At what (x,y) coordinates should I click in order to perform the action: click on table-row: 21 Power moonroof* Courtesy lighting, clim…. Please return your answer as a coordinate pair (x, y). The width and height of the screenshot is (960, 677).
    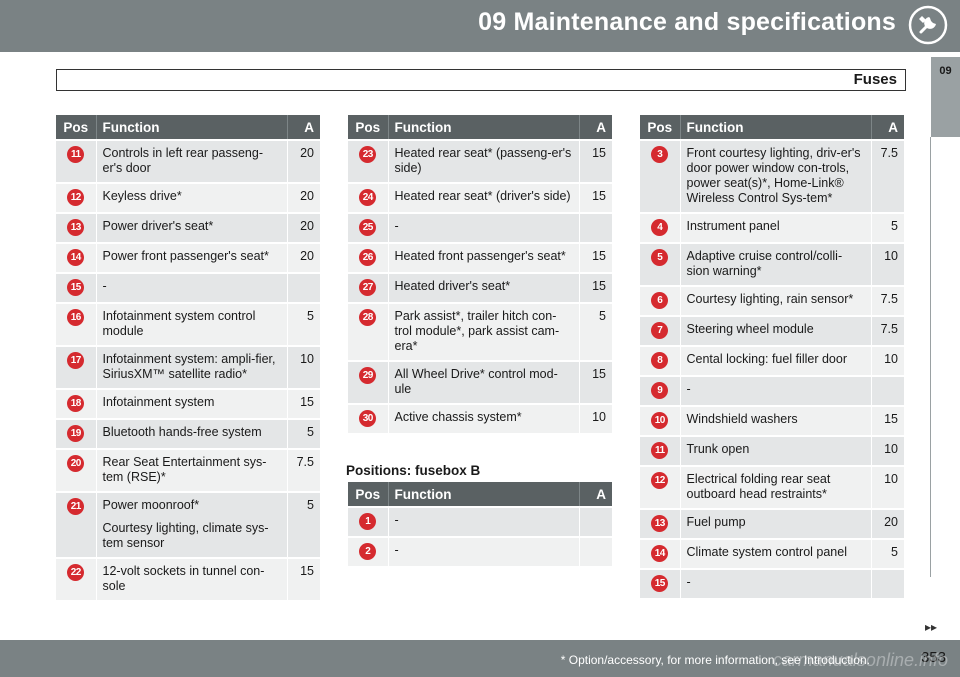
    Looking at the image, I should click on (188, 524).